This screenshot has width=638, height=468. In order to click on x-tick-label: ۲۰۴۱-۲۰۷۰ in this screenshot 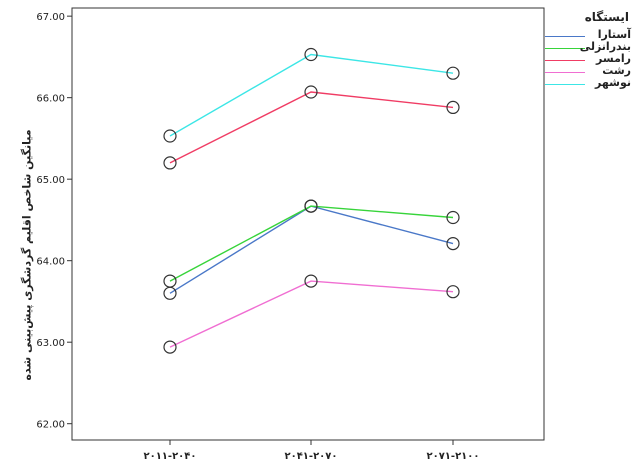, I will do `click(311, 456)`.